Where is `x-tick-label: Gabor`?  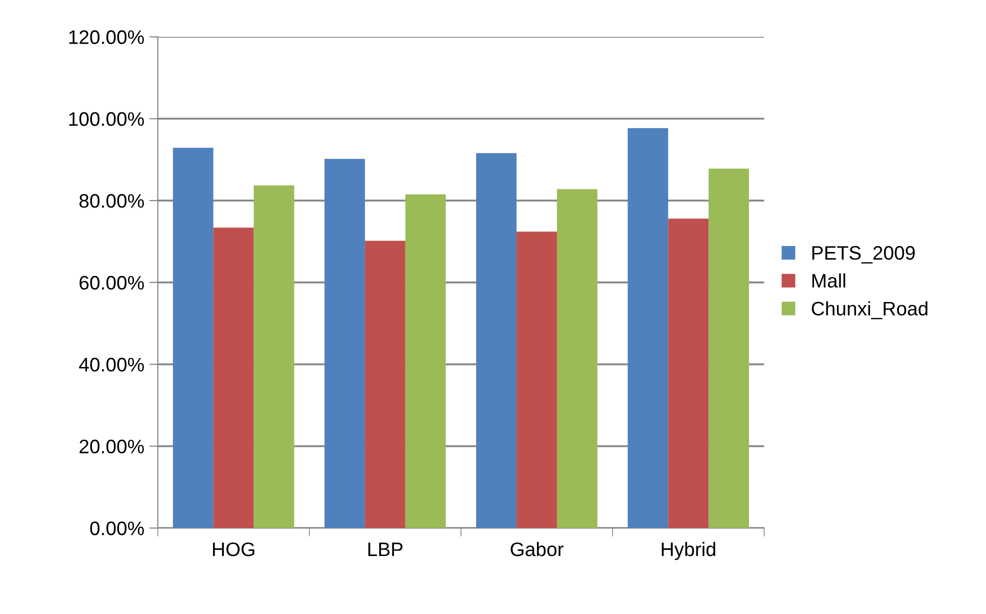 x-tick-label: Gabor is located at coordinates (537, 549).